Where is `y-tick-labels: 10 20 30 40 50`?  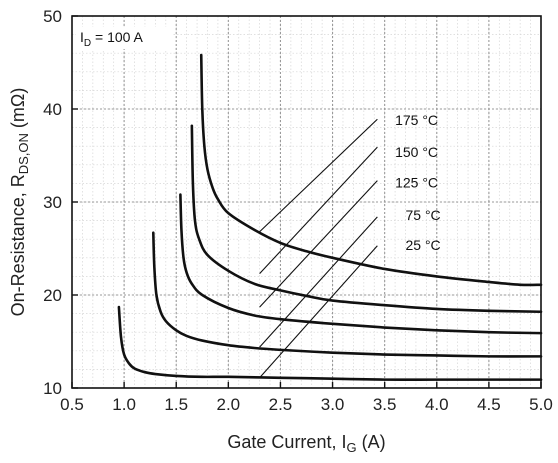
y-tick-labels: 10 20 30 40 50 is located at coordinates (52, 202).